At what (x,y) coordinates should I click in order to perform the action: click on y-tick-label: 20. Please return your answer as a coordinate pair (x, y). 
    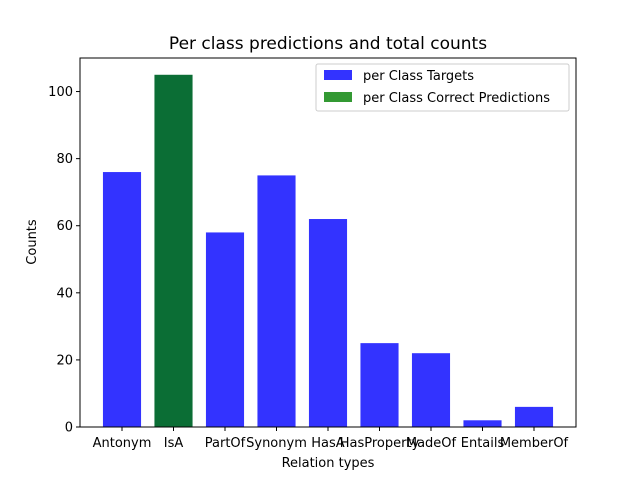
    Looking at the image, I should click on (64, 360).